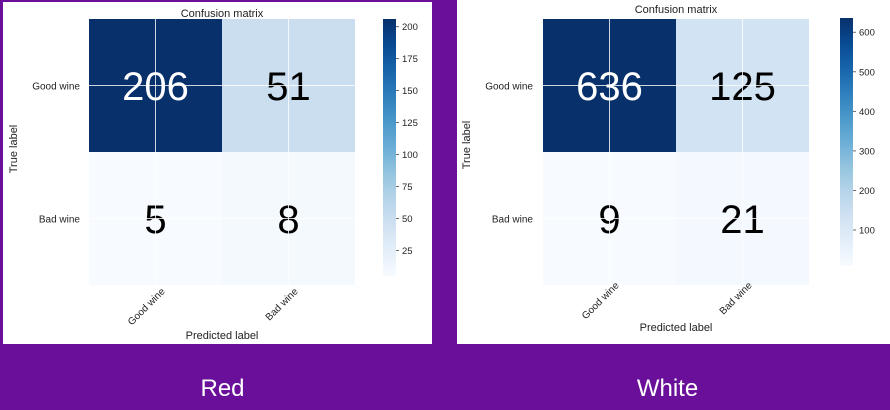  Describe the element at coordinates (407, 219) in the screenshot. I see `colorbar-tick-label: 50` at that location.